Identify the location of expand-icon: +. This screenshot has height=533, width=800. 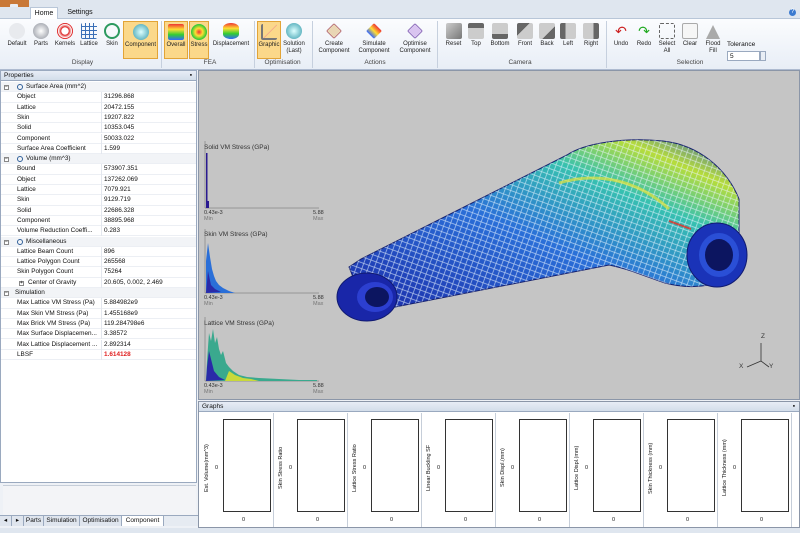
(21, 282).